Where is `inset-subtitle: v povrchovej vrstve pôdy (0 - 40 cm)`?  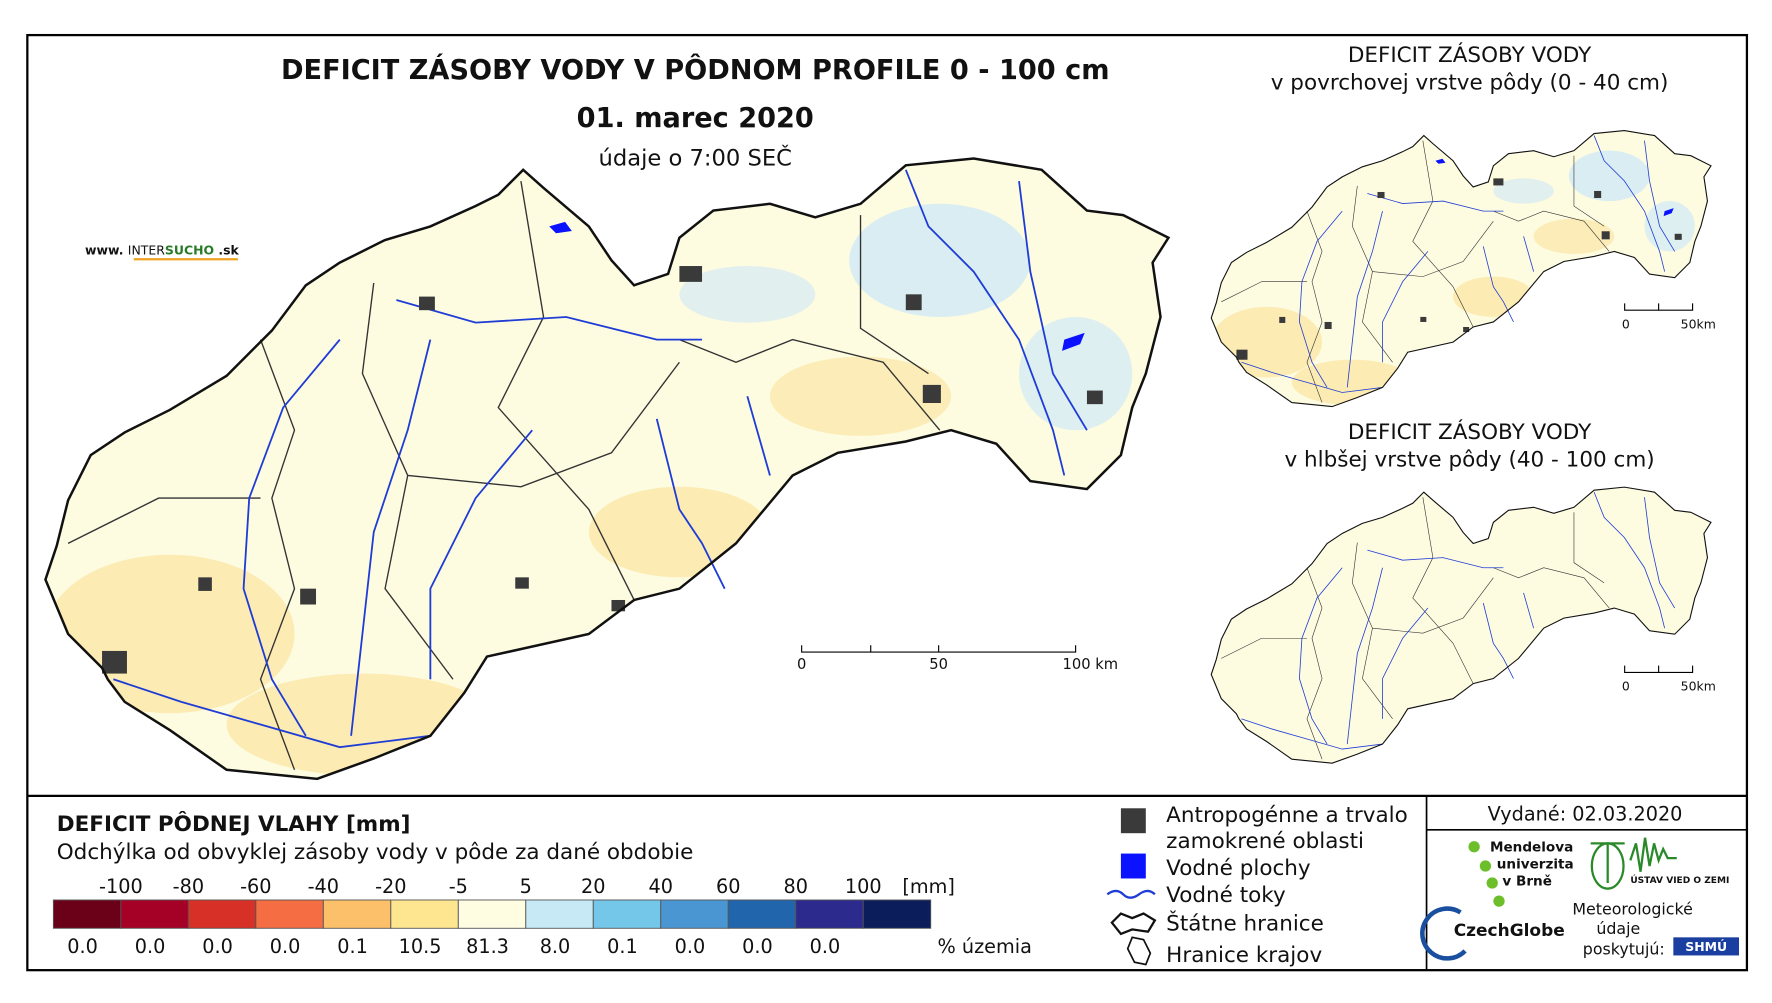 inset-subtitle: v povrchovej vrstve pôdy (0 - 40 cm) is located at coordinates (1470, 82).